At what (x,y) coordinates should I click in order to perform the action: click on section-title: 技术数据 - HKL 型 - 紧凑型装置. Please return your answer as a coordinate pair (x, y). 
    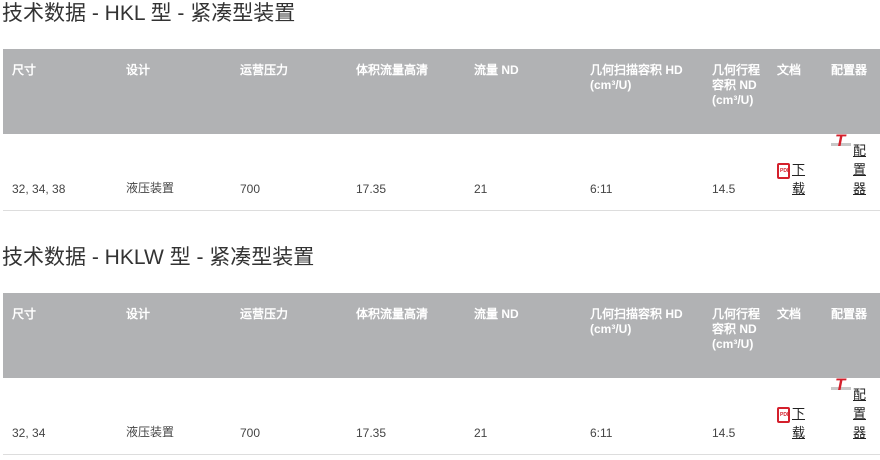
    Looking at the image, I should click on (149, 13).